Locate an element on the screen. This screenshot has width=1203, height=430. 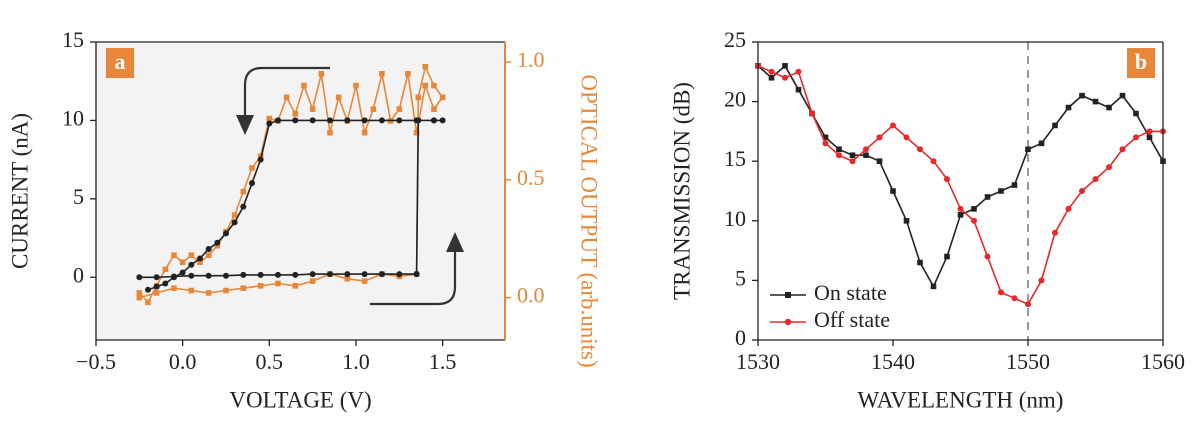
x-tick-label: 1550 is located at coordinates (1028, 361).